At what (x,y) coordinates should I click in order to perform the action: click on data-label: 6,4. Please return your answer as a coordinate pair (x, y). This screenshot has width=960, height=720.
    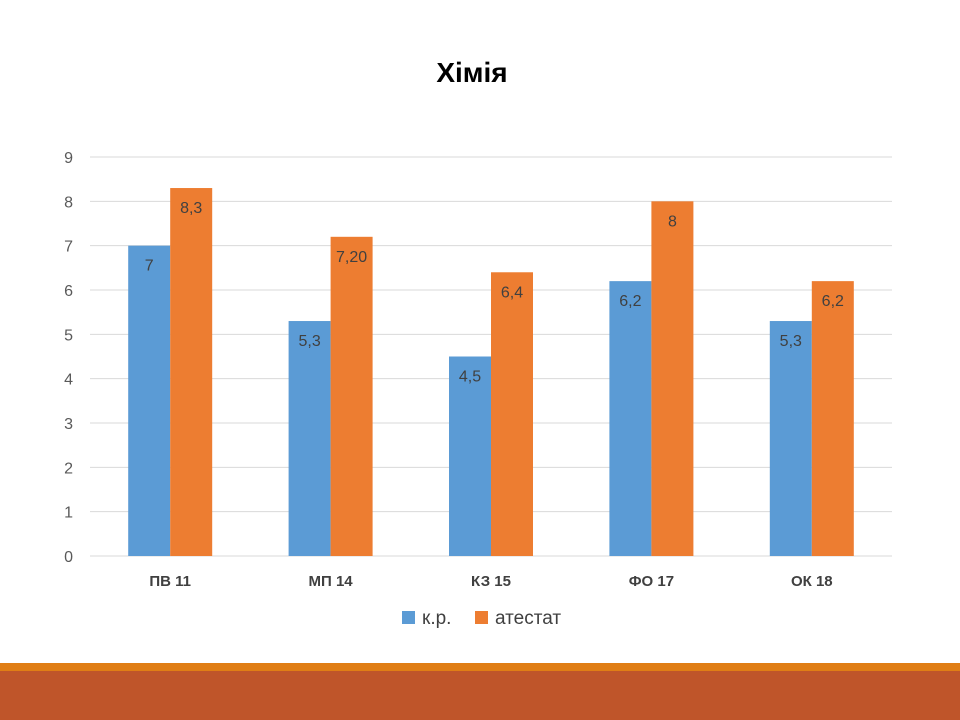
    Looking at the image, I should click on (512, 292).